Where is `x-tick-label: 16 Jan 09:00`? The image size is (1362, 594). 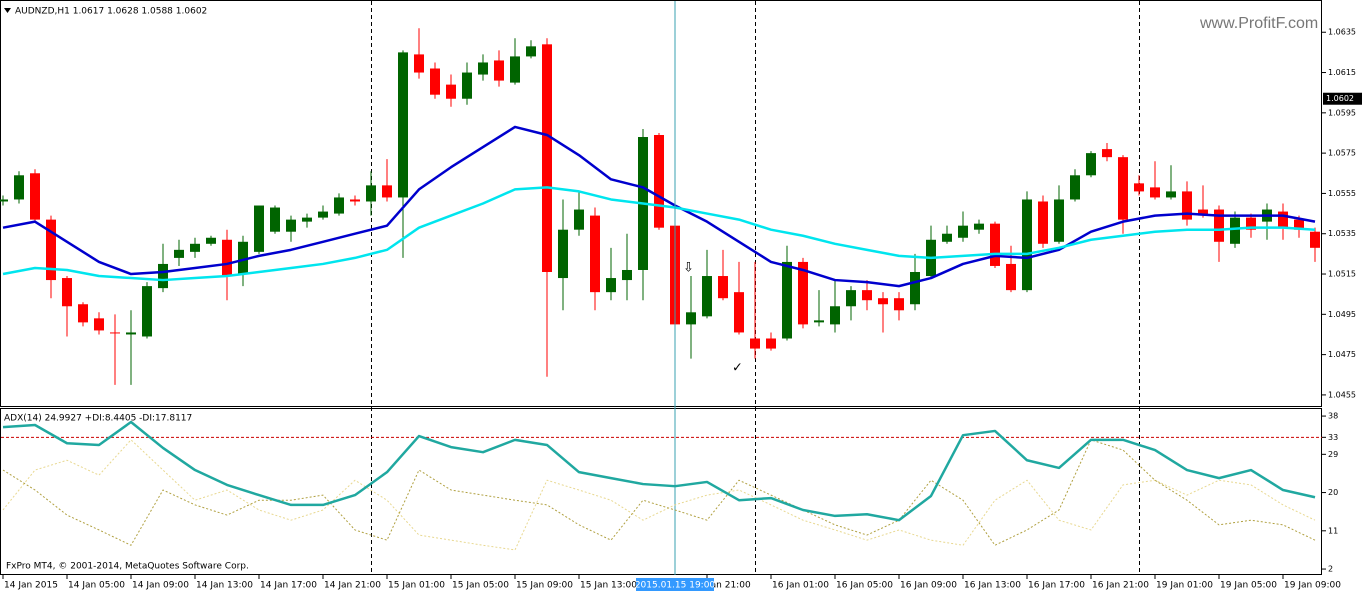 x-tick-label: 16 Jan 09:00 is located at coordinates (928, 586).